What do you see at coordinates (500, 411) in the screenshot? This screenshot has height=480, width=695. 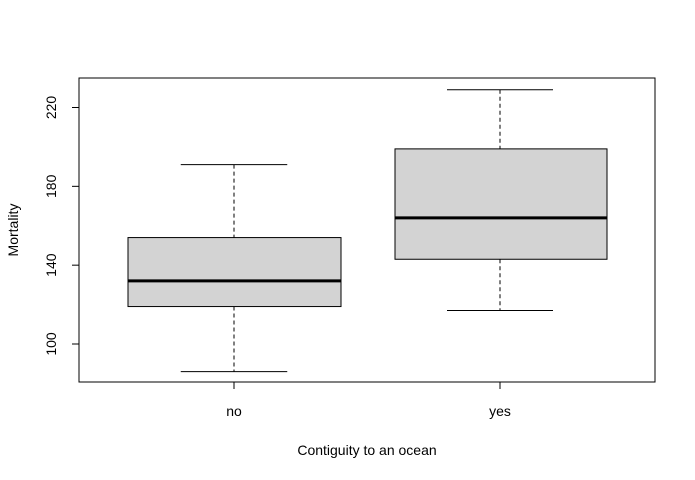 I see `x-tick-label: yes` at bounding box center [500, 411].